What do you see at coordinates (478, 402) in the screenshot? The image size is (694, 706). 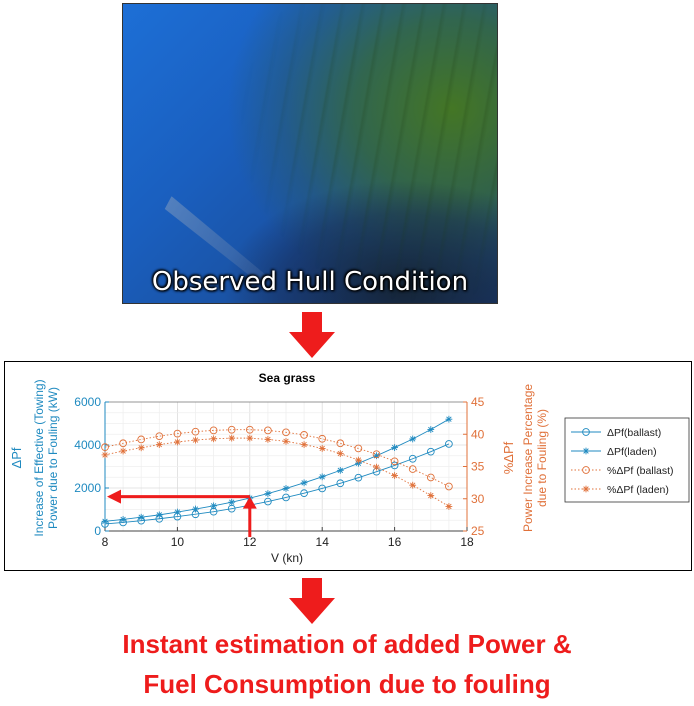 I see `y-right-tick-label: 45` at bounding box center [478, 402].